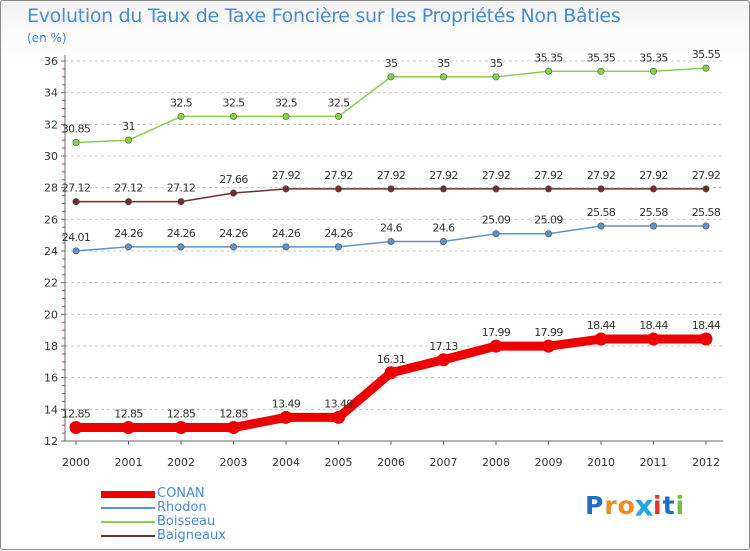 This screenshot has height=551, width=750. I want to click on x-tick-label: 2007, so click(444, 462).